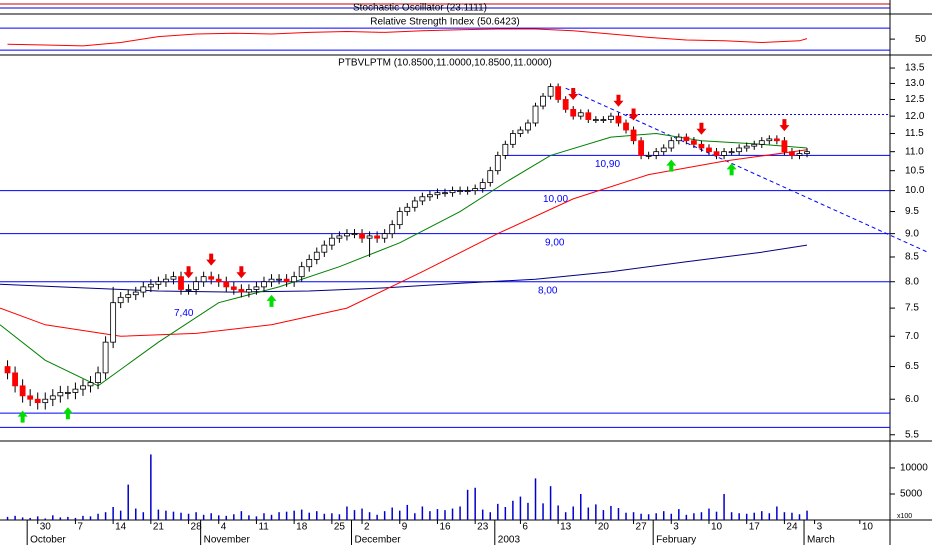 The height and width of the screenshot is (545, 932). What do you see at coordinates (405, 527) in the screenshot?
I see `x-tick-label: 9` at bounding box center [405, 527].